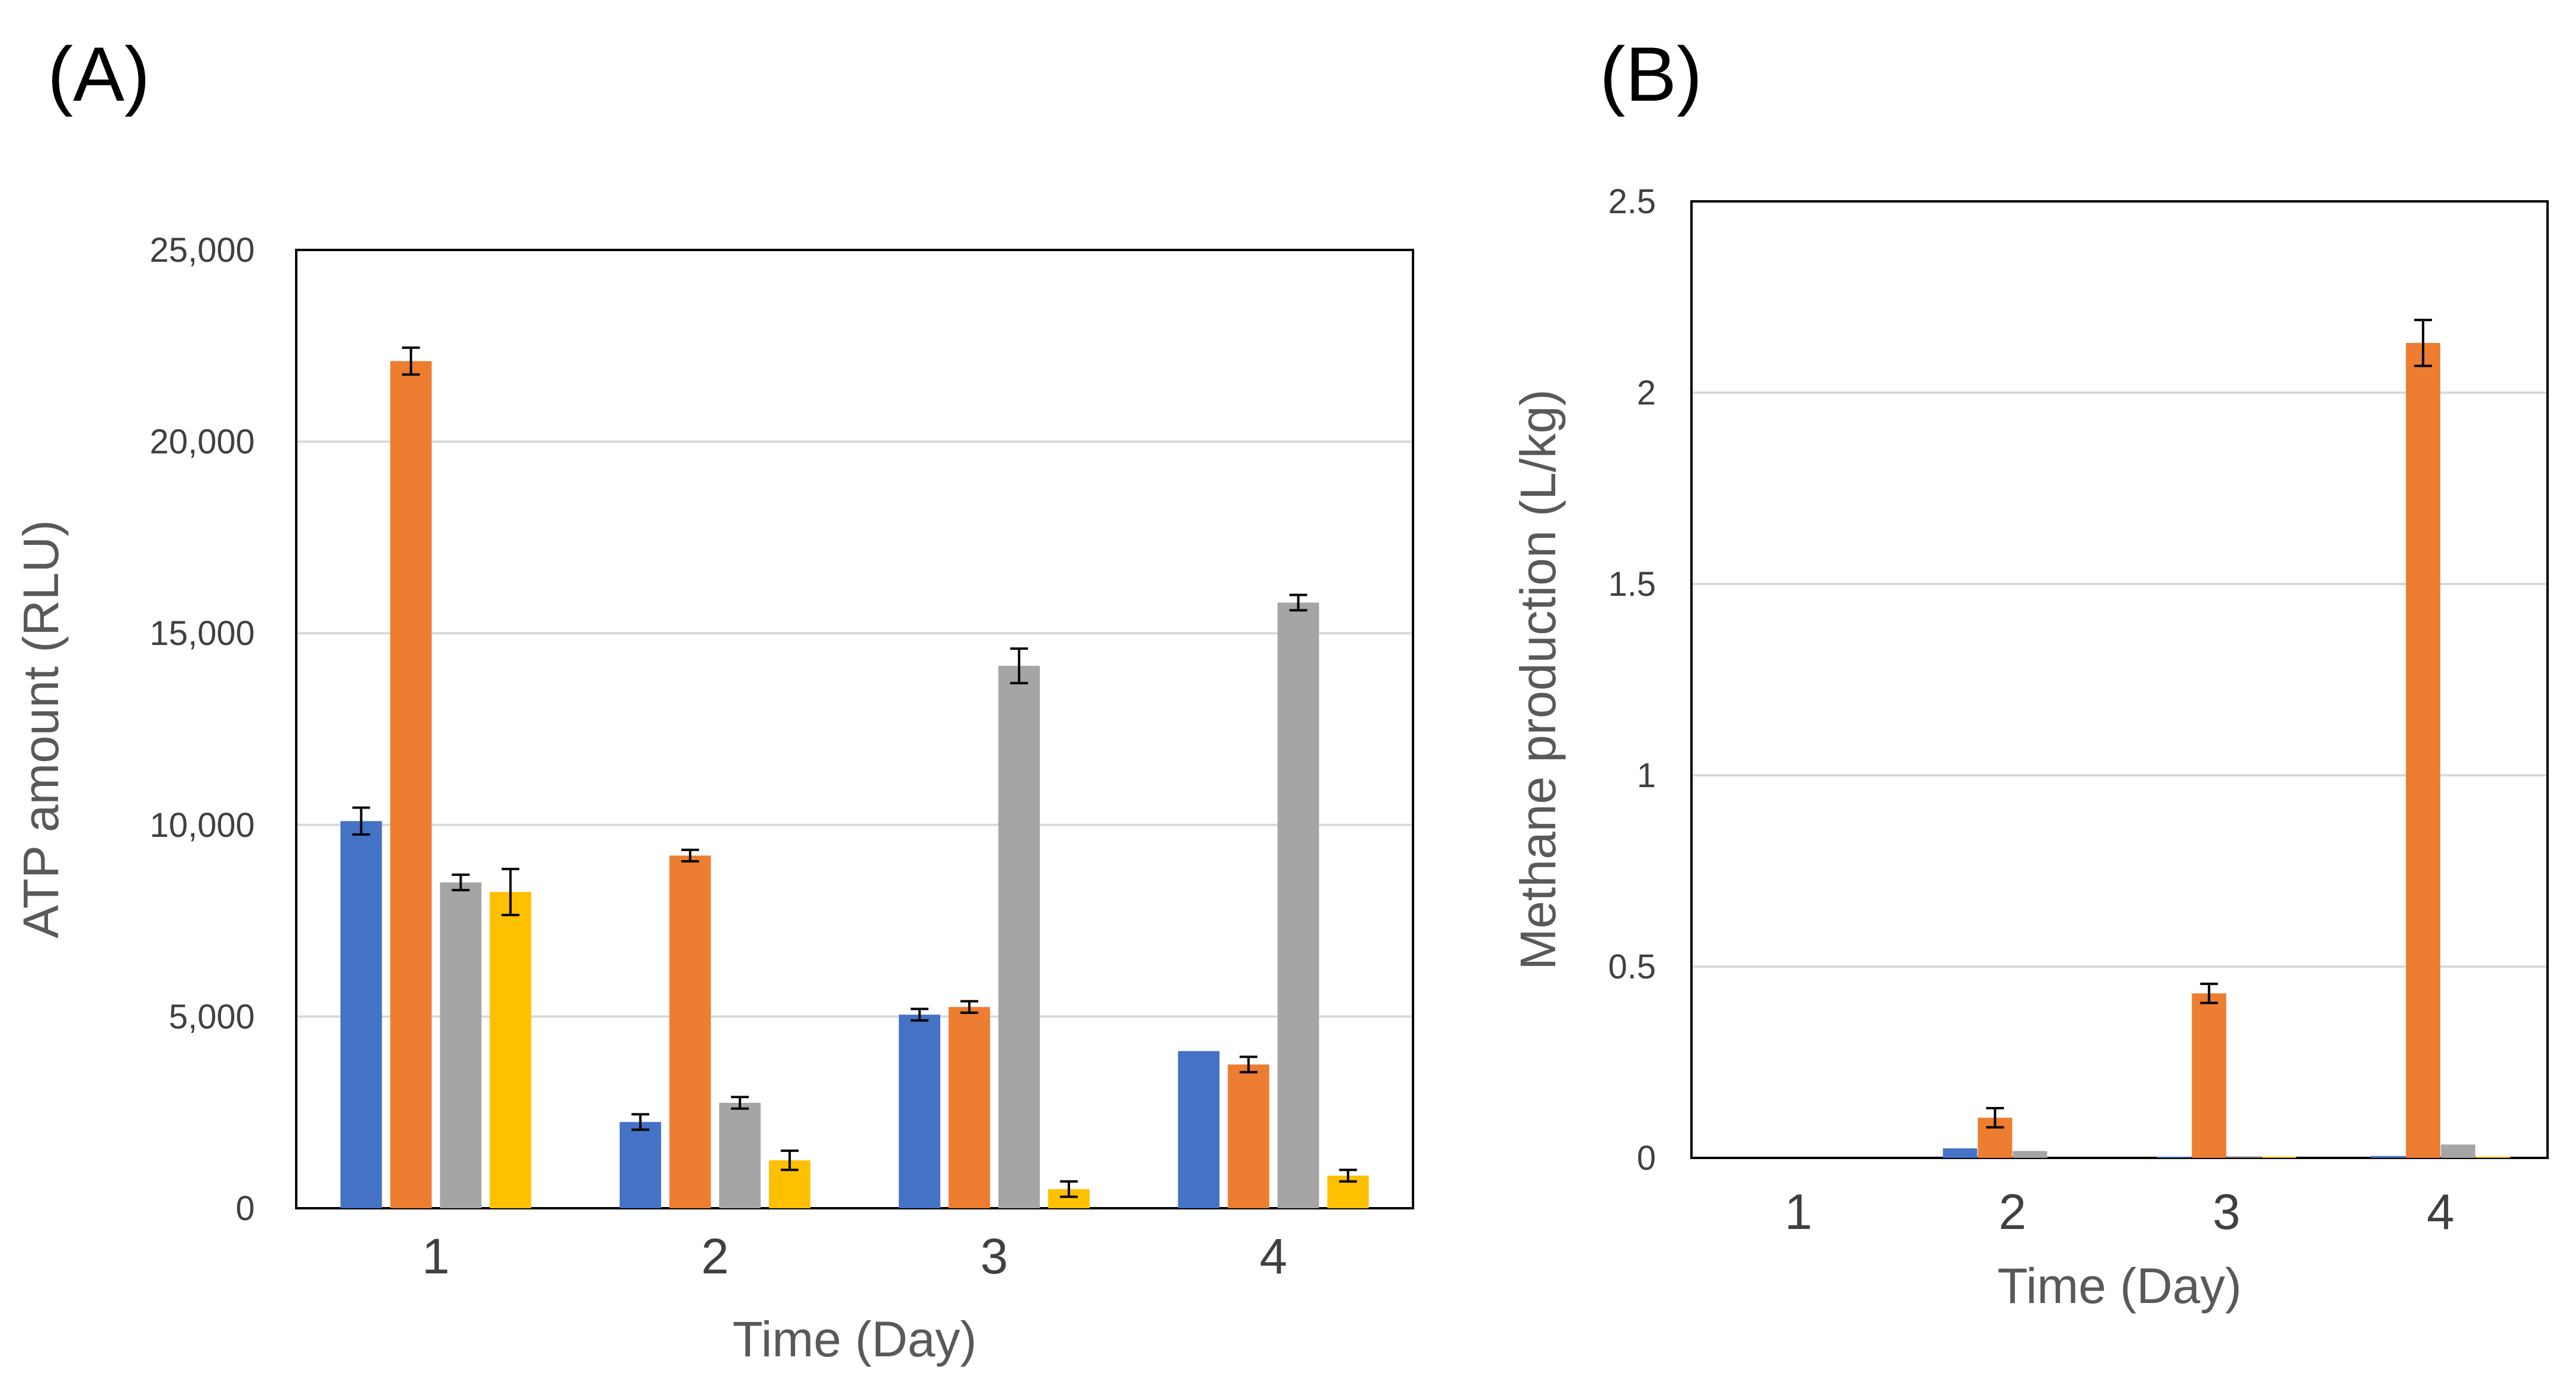 The height and width of the screenshot is (1380, 2576). I want to click on y-axis-title: ATP amount (RLU), so click(41, 729).